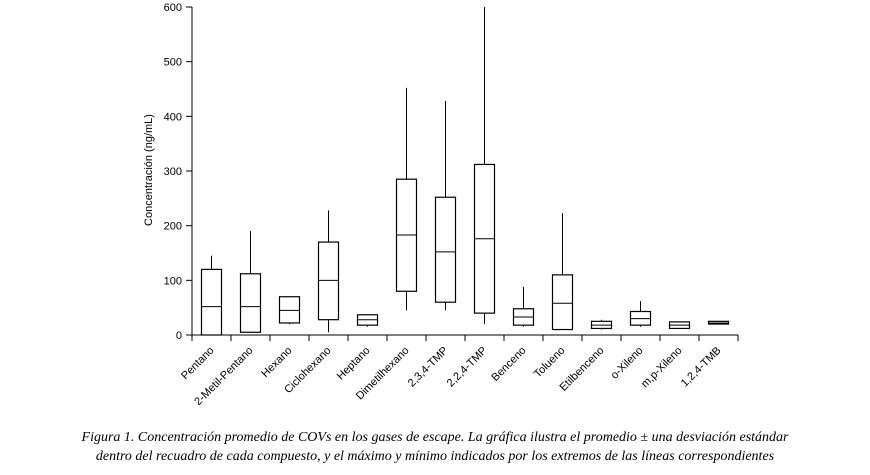 The width and height of the screenshot is (870, 475). I want to click on y-axis-title: Concentración (ng/mL), so click(149, 170).